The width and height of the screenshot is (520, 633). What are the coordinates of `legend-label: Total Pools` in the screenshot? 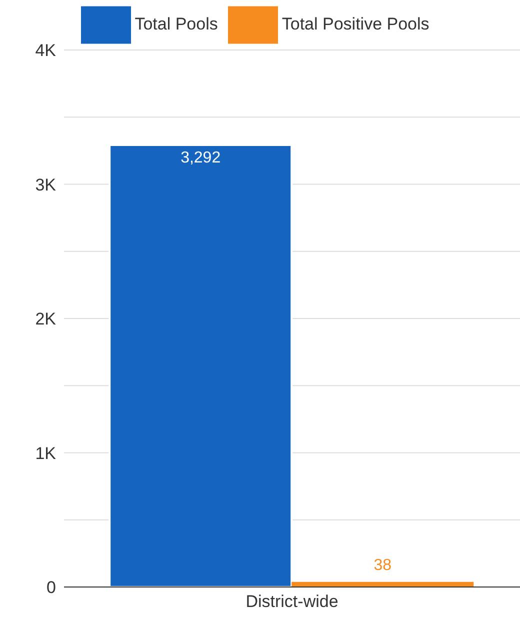 It's located at (176, 24).